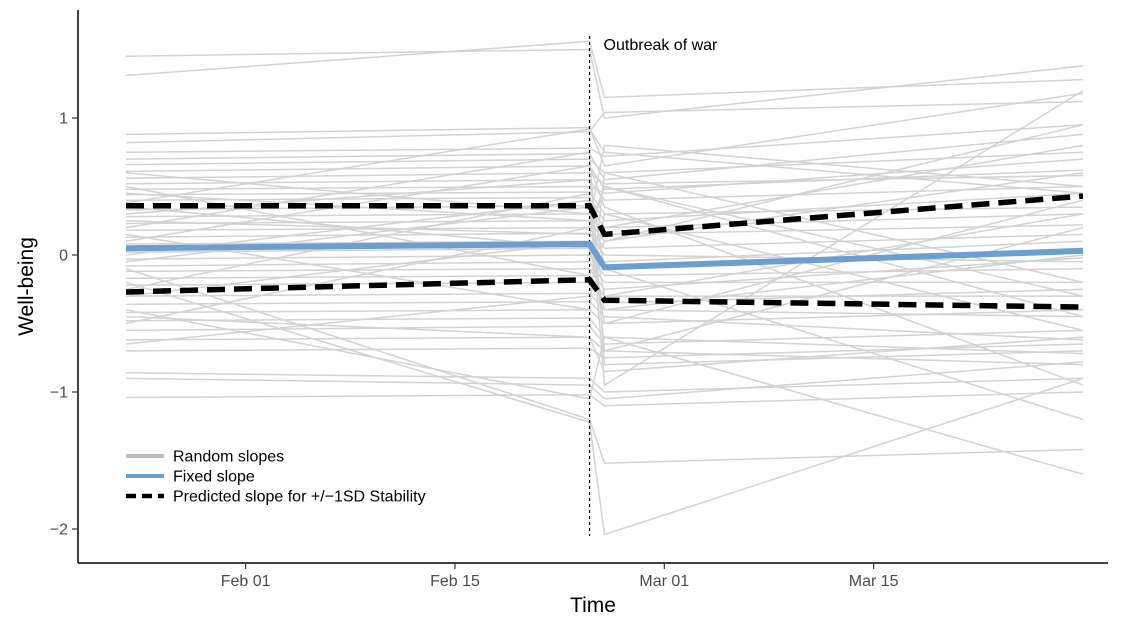 This screenshot has height=617, width=1122. I want to click on x-tick-label: Mar 01, so click(664, 581).